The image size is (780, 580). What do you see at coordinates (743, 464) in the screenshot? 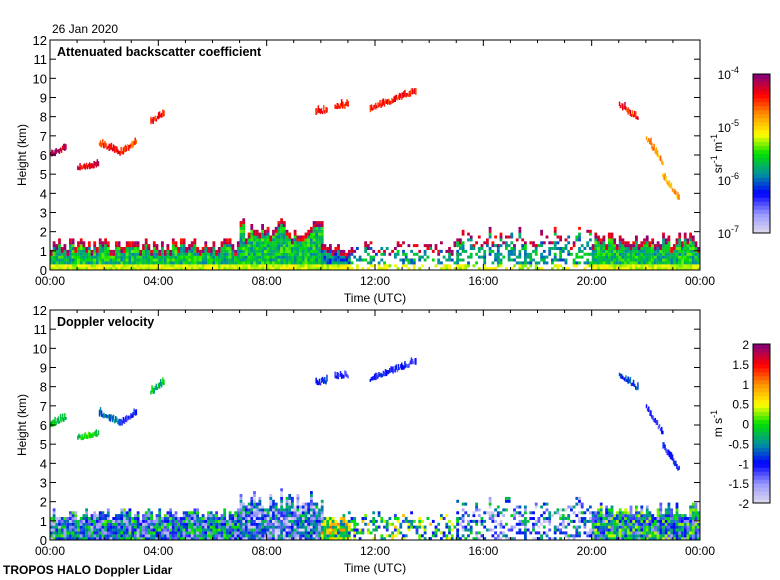
I see `colorbar-tick-base: -1` at bounding box center [743, 464].